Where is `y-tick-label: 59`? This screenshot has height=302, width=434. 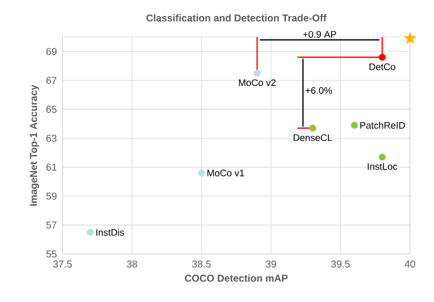 y-tick-label: 59 is located at coordinates (51, 196).